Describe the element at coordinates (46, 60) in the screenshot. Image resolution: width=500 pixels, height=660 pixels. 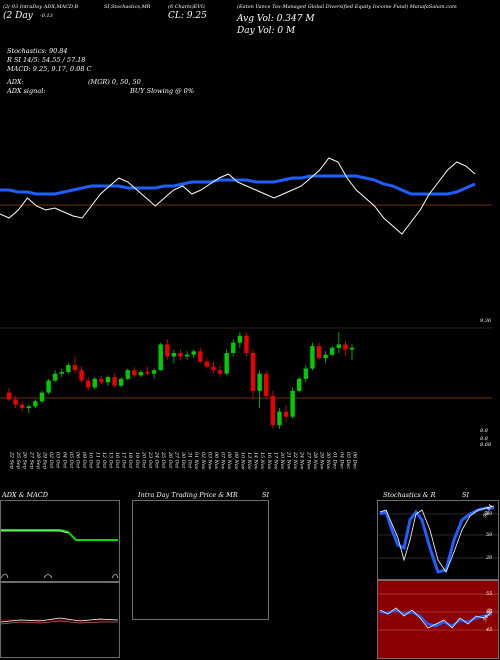
I see `rsi-readout: R SI 14/5: 54.55 / 57.18` at that location.